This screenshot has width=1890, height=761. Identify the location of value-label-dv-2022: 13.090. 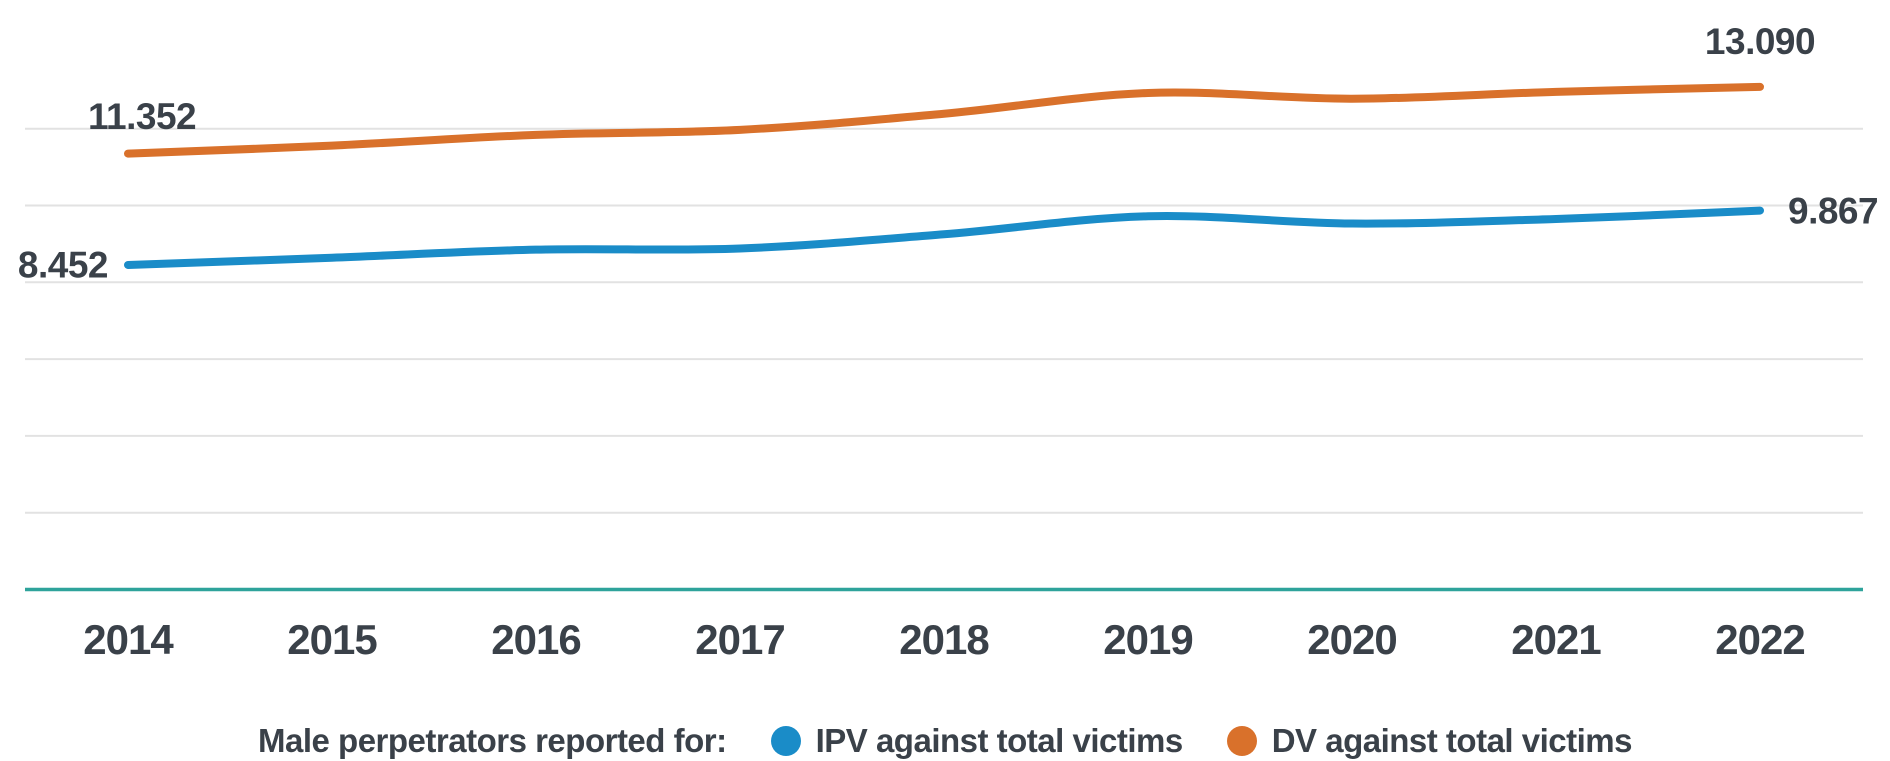
(1760, 41).